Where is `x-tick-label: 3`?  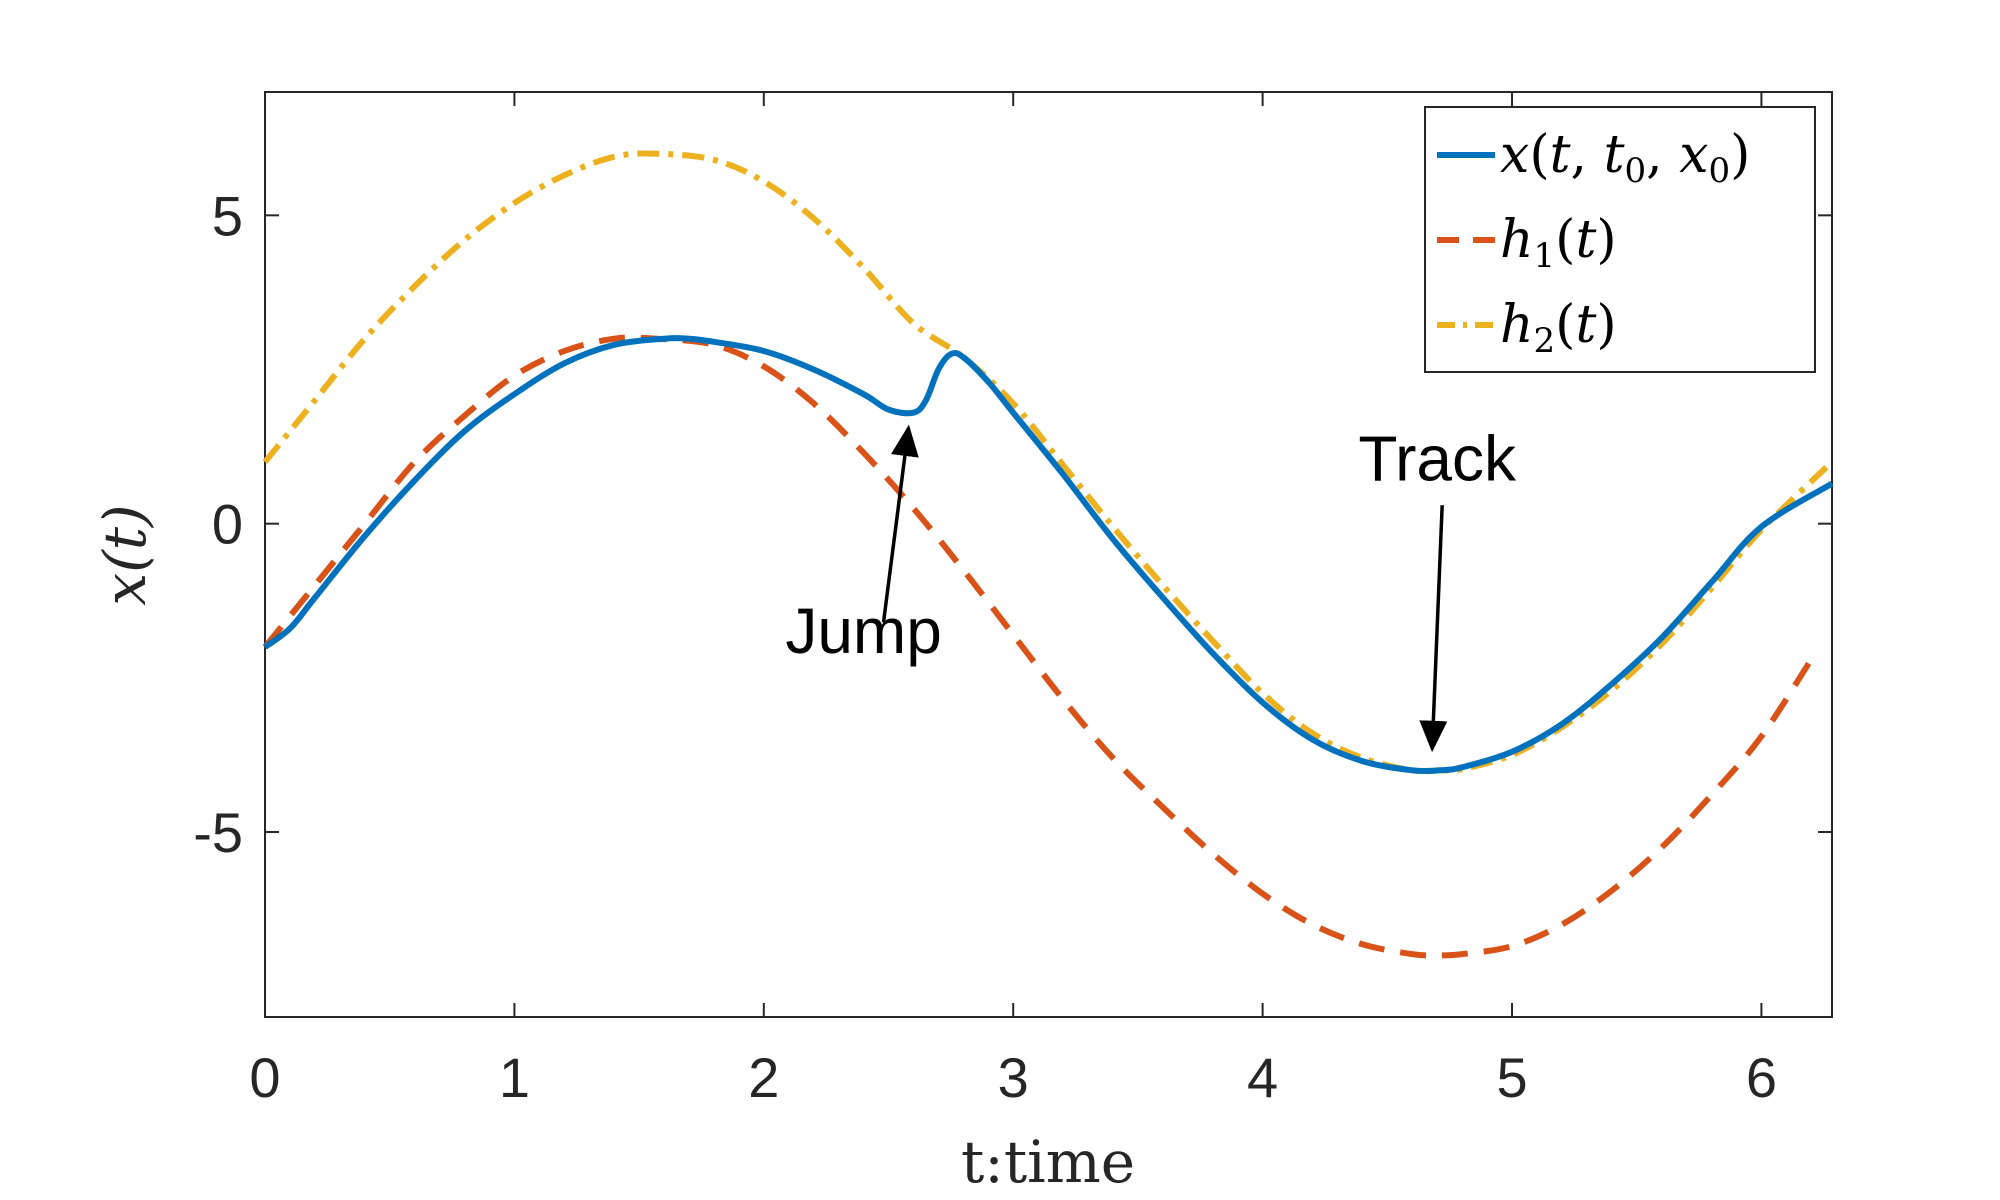 x-tick-label: 3 is located at coordinates (1013, 1077).